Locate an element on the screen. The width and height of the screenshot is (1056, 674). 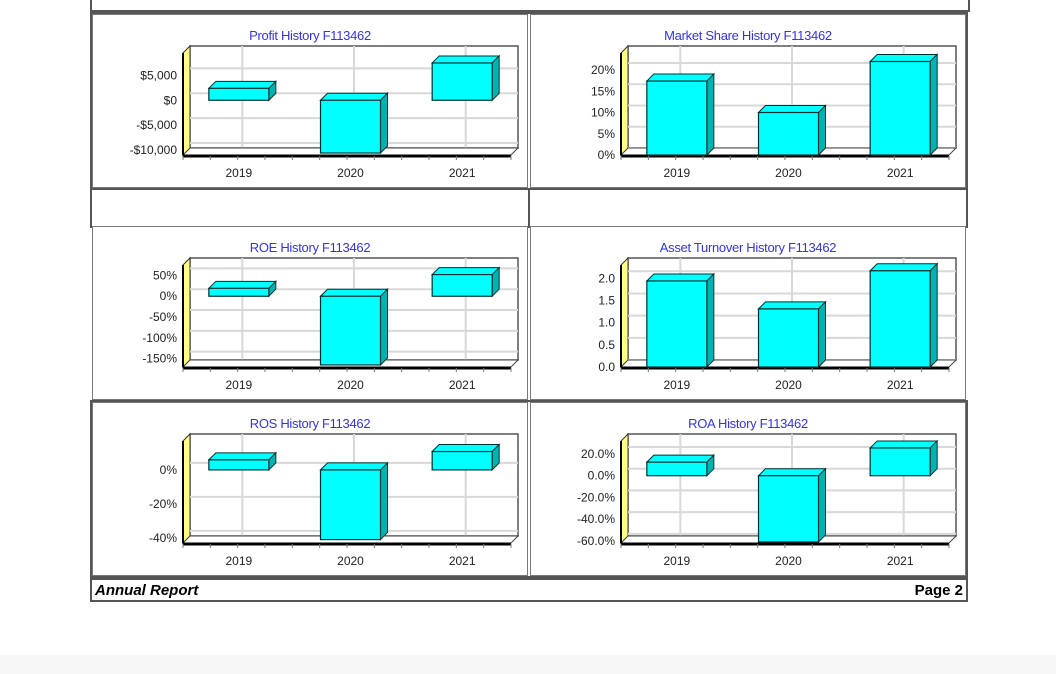
chart-title: Market Share History F113462 is located at coordinates (748, 35).